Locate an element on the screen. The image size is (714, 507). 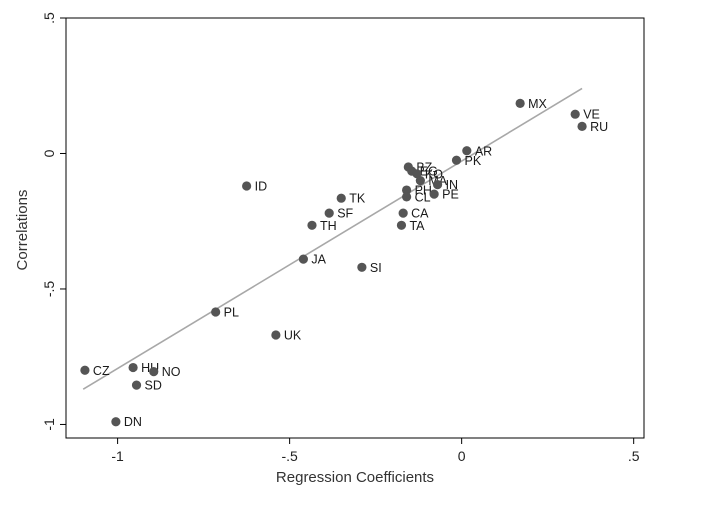
point-label-cl: CL is located at coordinates (423, 197).